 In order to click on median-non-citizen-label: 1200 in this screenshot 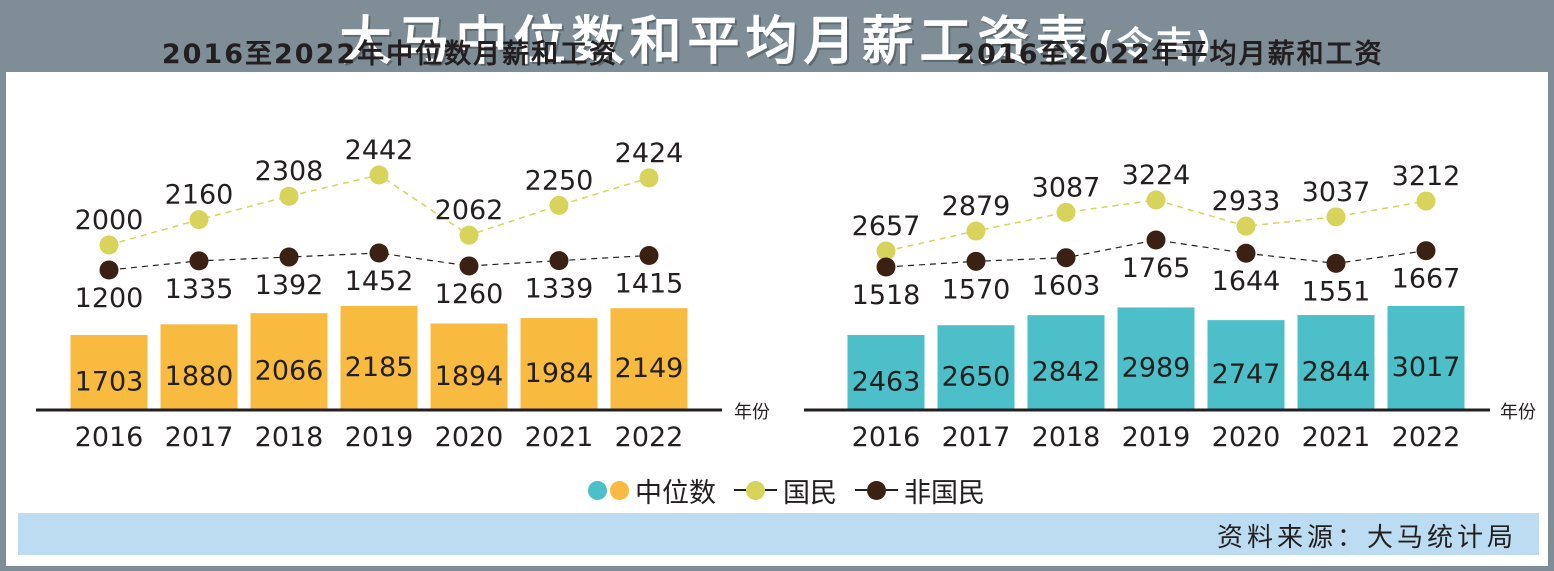, I will do `click(109, 298)`.